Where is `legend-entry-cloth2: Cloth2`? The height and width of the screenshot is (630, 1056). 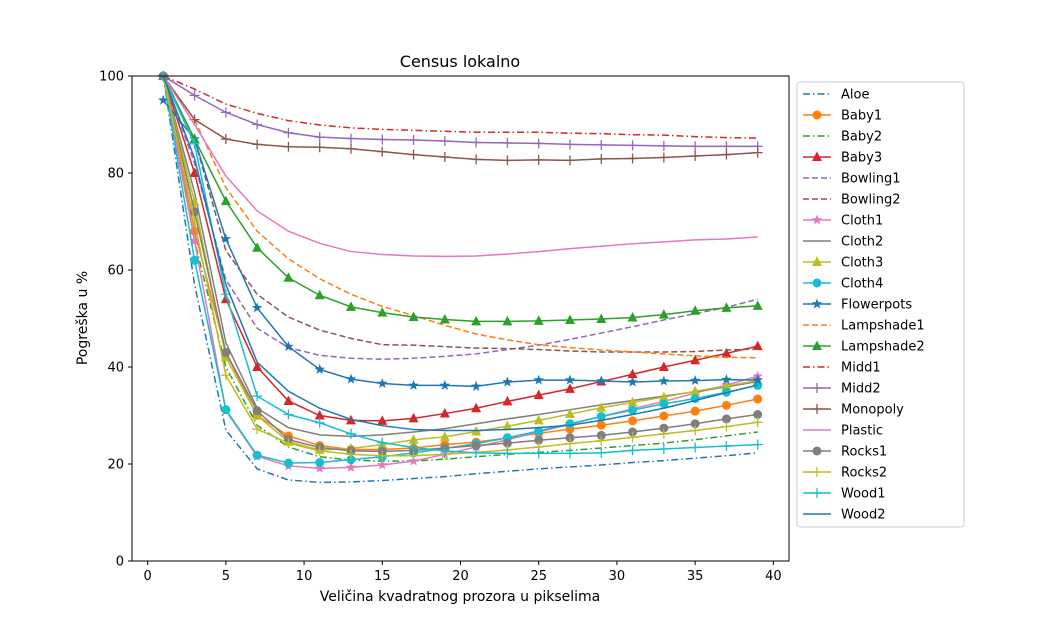
legend-entry-cloth2: Cloth2 is located at coordinates (843, 242).